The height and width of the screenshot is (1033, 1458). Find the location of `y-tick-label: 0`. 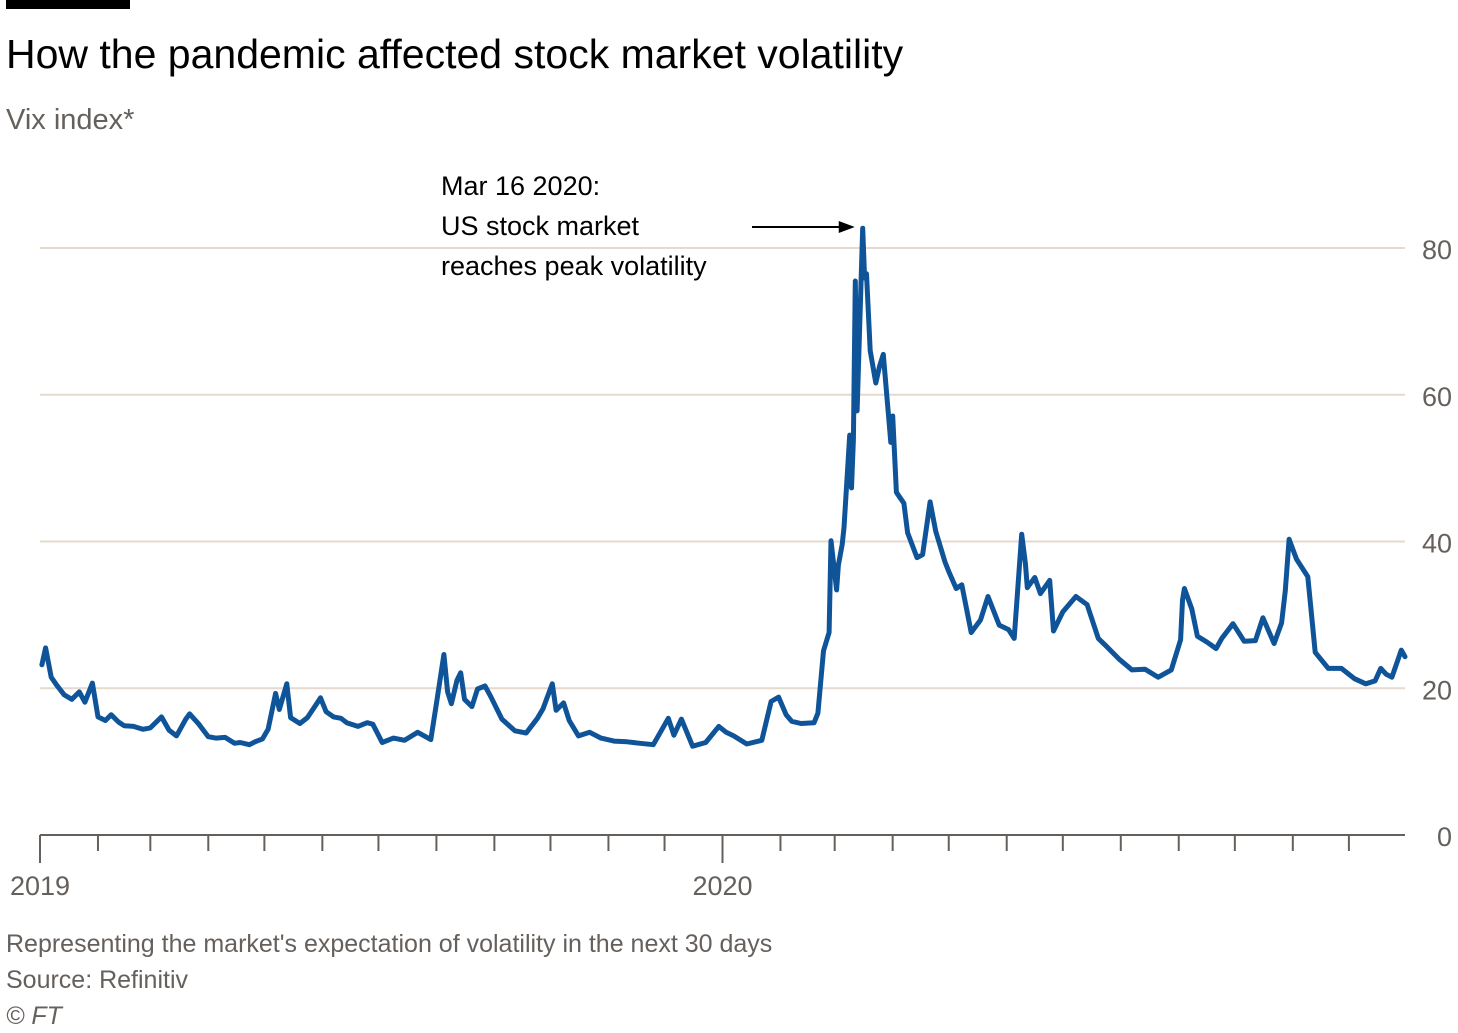

y-tick-label: 0 is located at coordinates (1444, 837).